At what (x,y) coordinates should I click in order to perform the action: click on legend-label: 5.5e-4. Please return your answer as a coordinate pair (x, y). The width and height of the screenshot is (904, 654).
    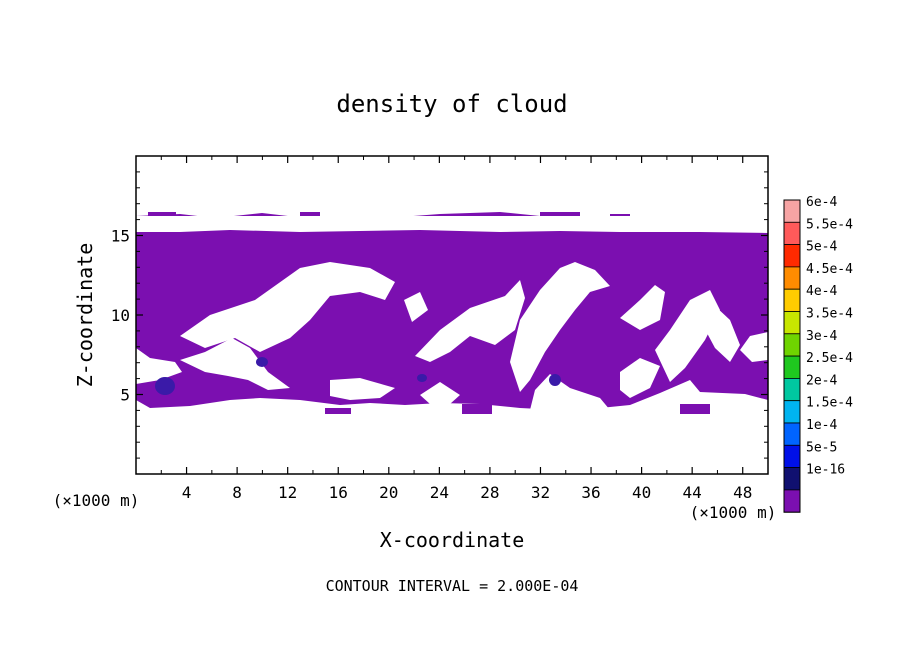
    Looking at the image, I should click on (829, 224).